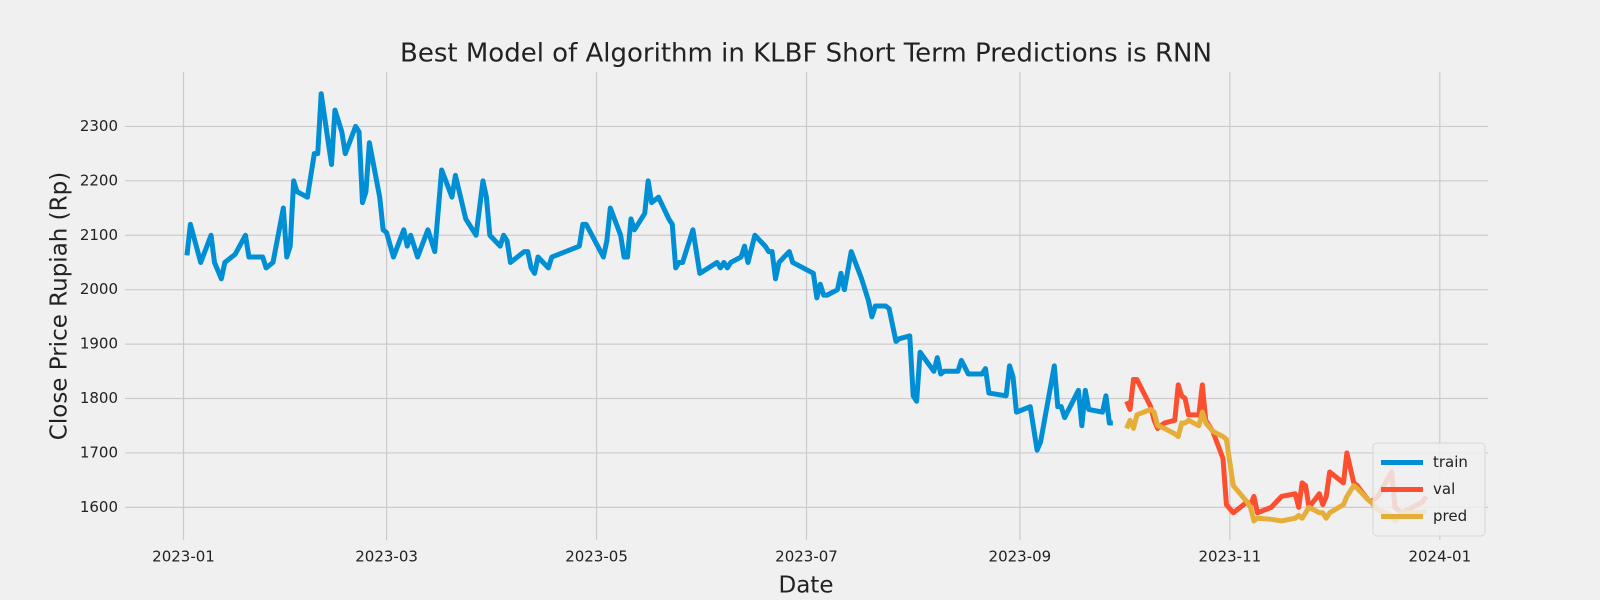 This screenshot has height=600, width=1600. Describe the element at coordinates (99, 398) in the screenshot. I see `y-tick-label: 1800` at that location.